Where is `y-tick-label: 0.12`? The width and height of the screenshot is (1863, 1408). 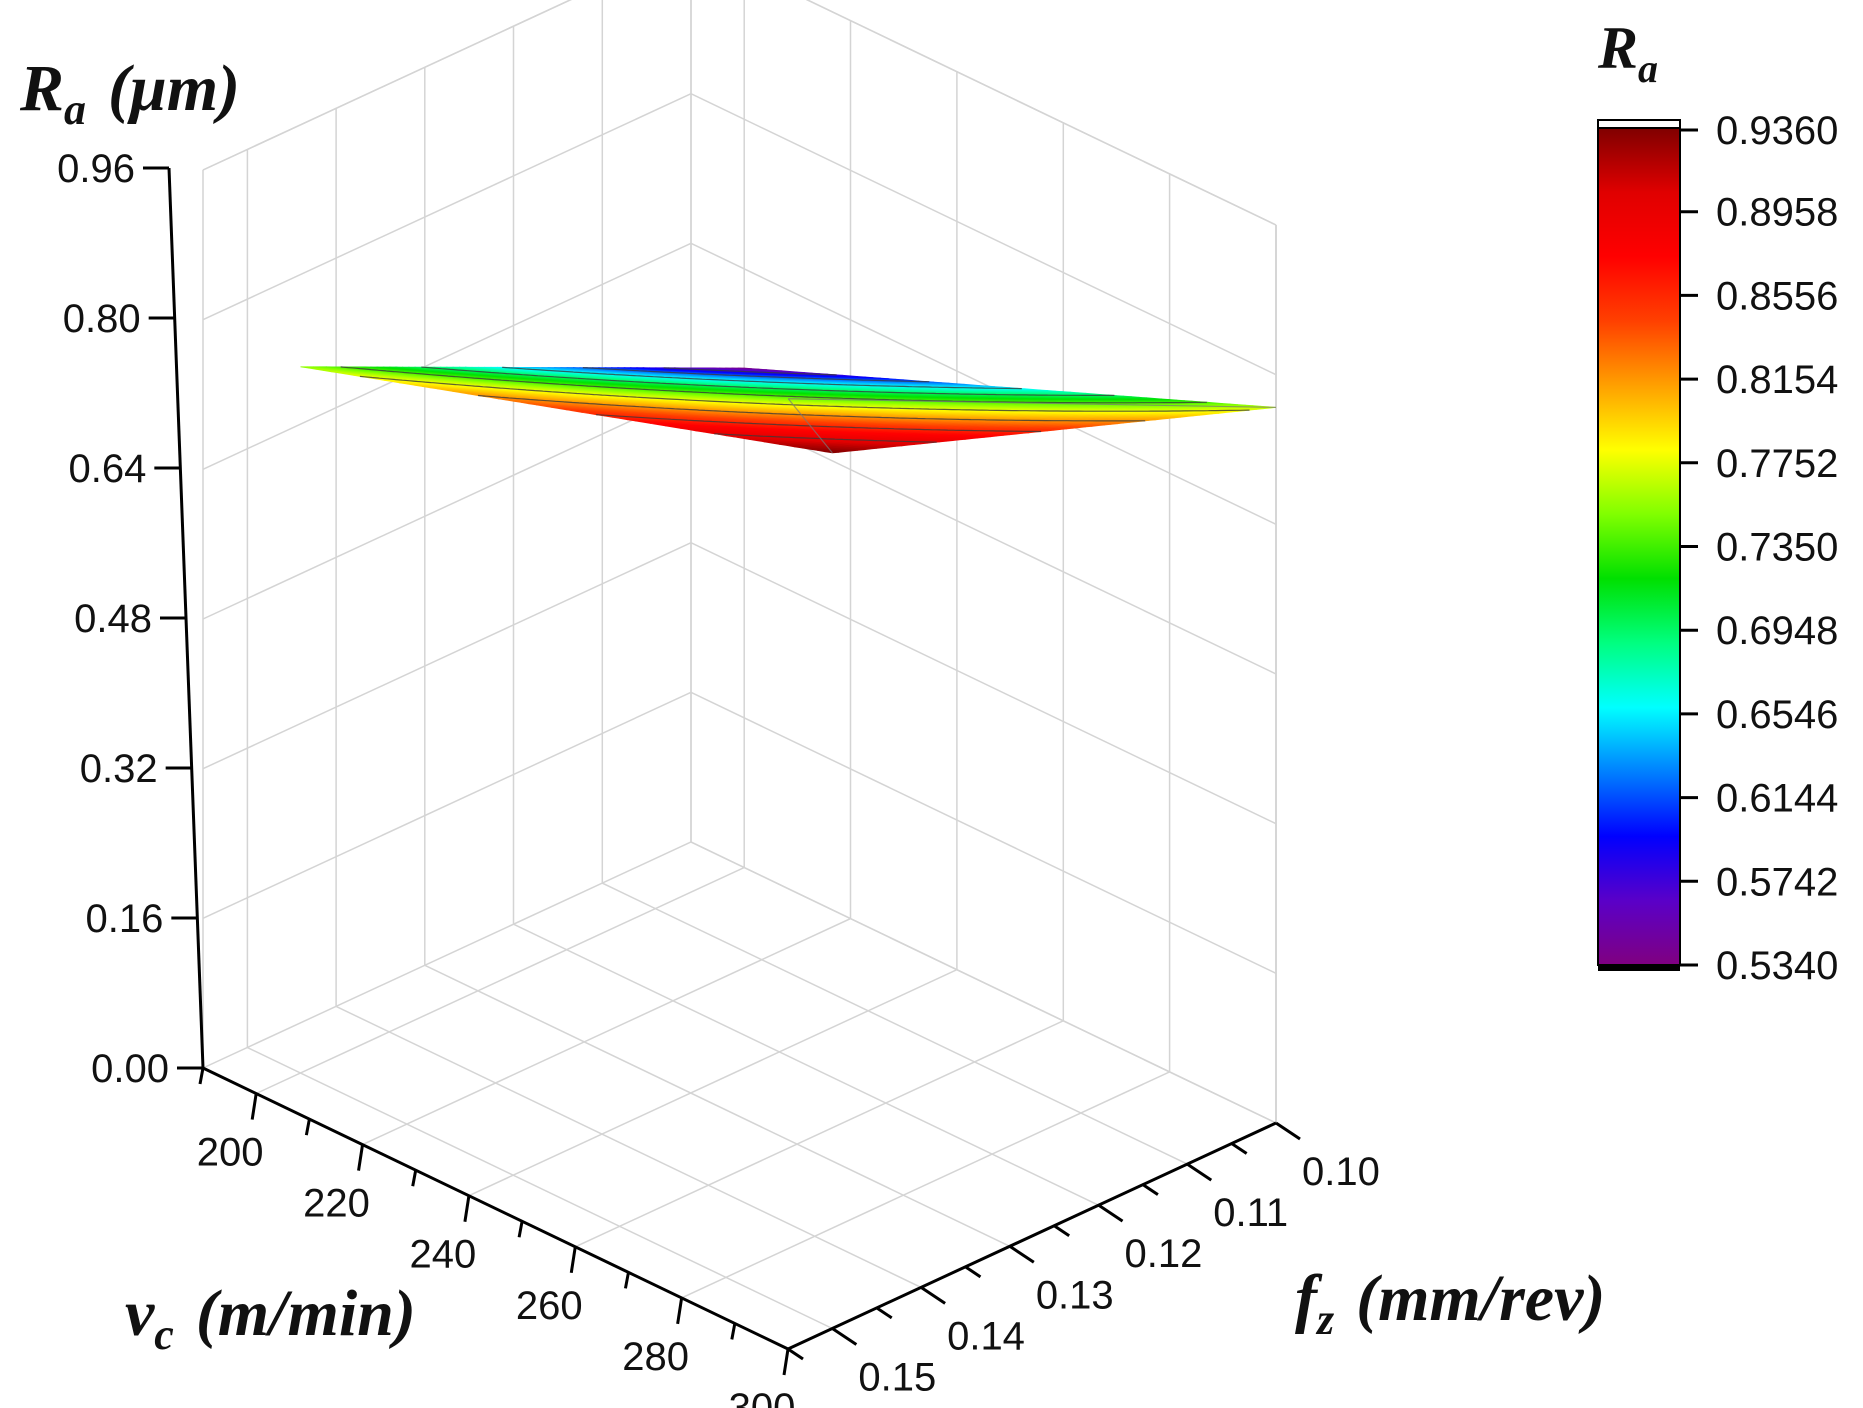 y-tick-label: 0.12 is located at coordinates (1164, 1254).